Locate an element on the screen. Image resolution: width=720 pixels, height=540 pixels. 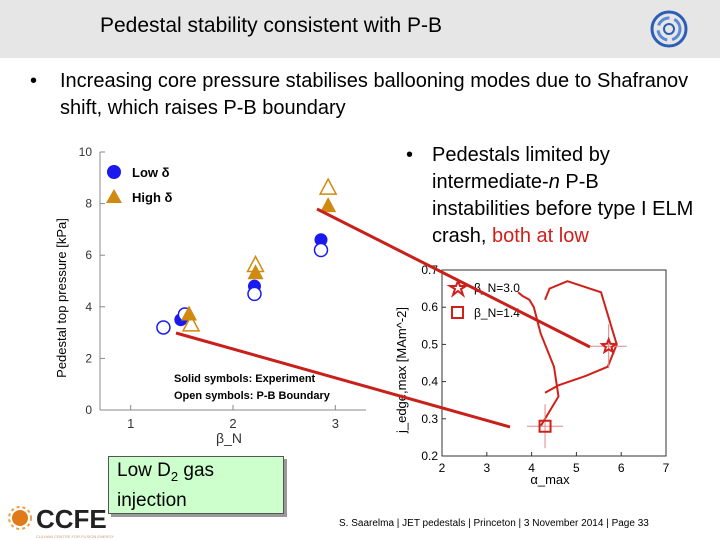
legend-low-delta-marker is located at coordinates (114, 172).